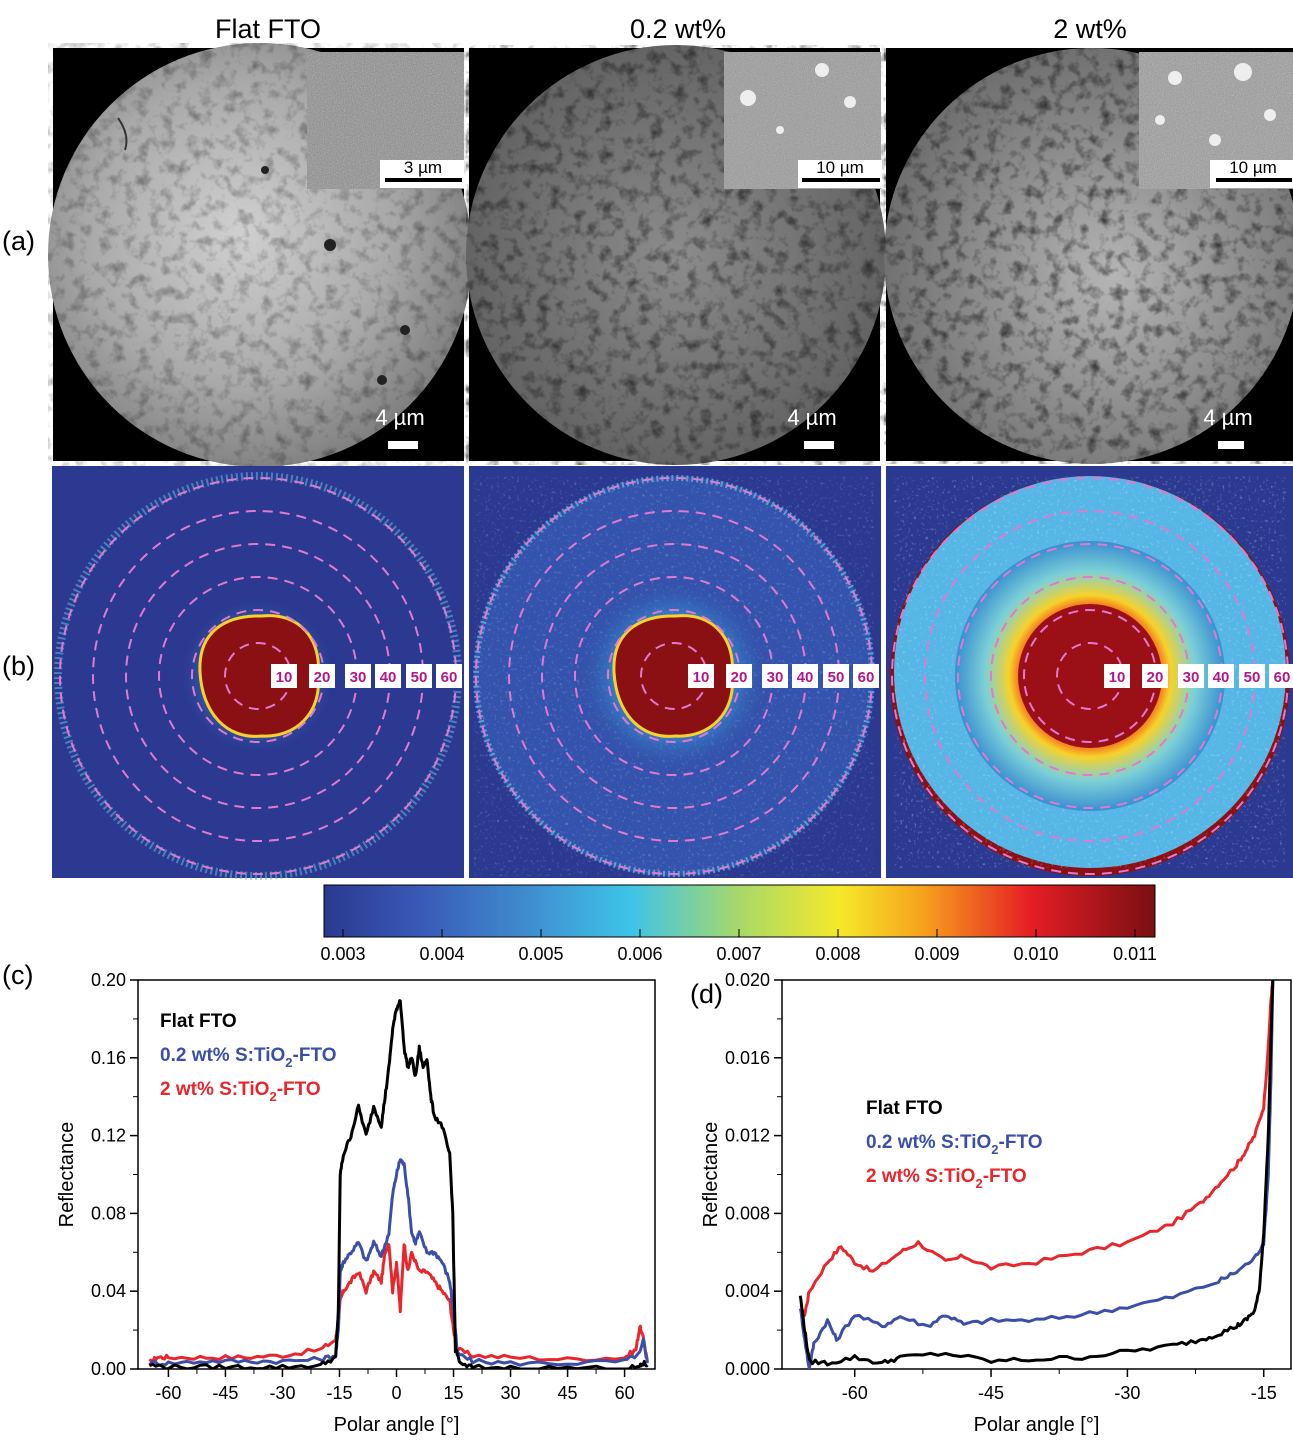  Describe the element at coordinates (936, 954) in the screenshot. I see `colorbar-tick-label: 0.009` at that location.